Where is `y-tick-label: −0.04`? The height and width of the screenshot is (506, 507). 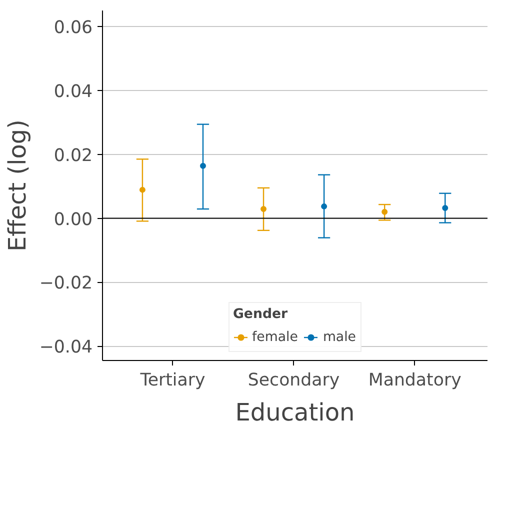
y-tick-label: −0.04 is located at coordinates (66, 348).